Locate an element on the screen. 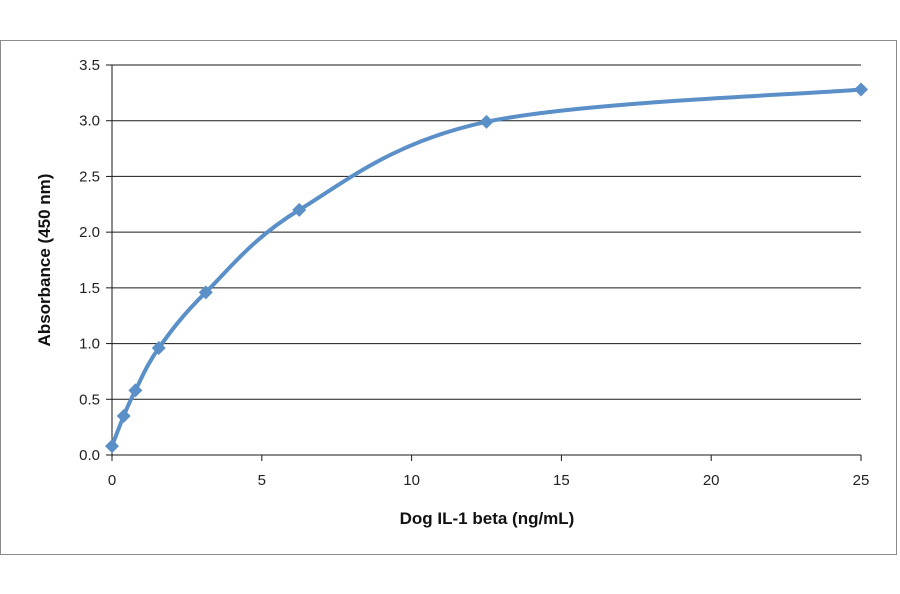  y-axis-label: Absorbance (450 nm) is located at coordinates (44, 260).